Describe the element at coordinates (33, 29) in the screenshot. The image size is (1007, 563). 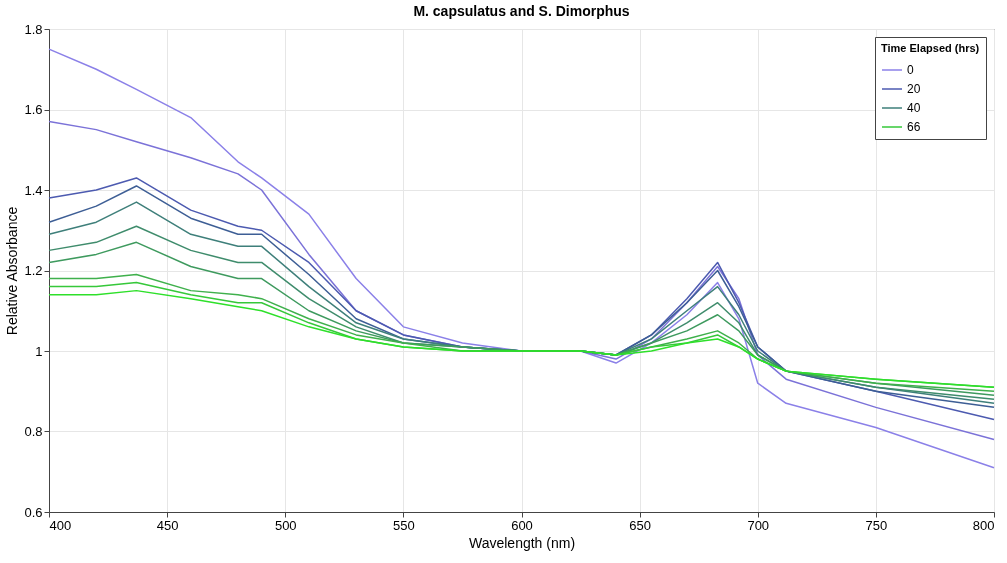
I see `y-tick-label: 1.8` at that location.